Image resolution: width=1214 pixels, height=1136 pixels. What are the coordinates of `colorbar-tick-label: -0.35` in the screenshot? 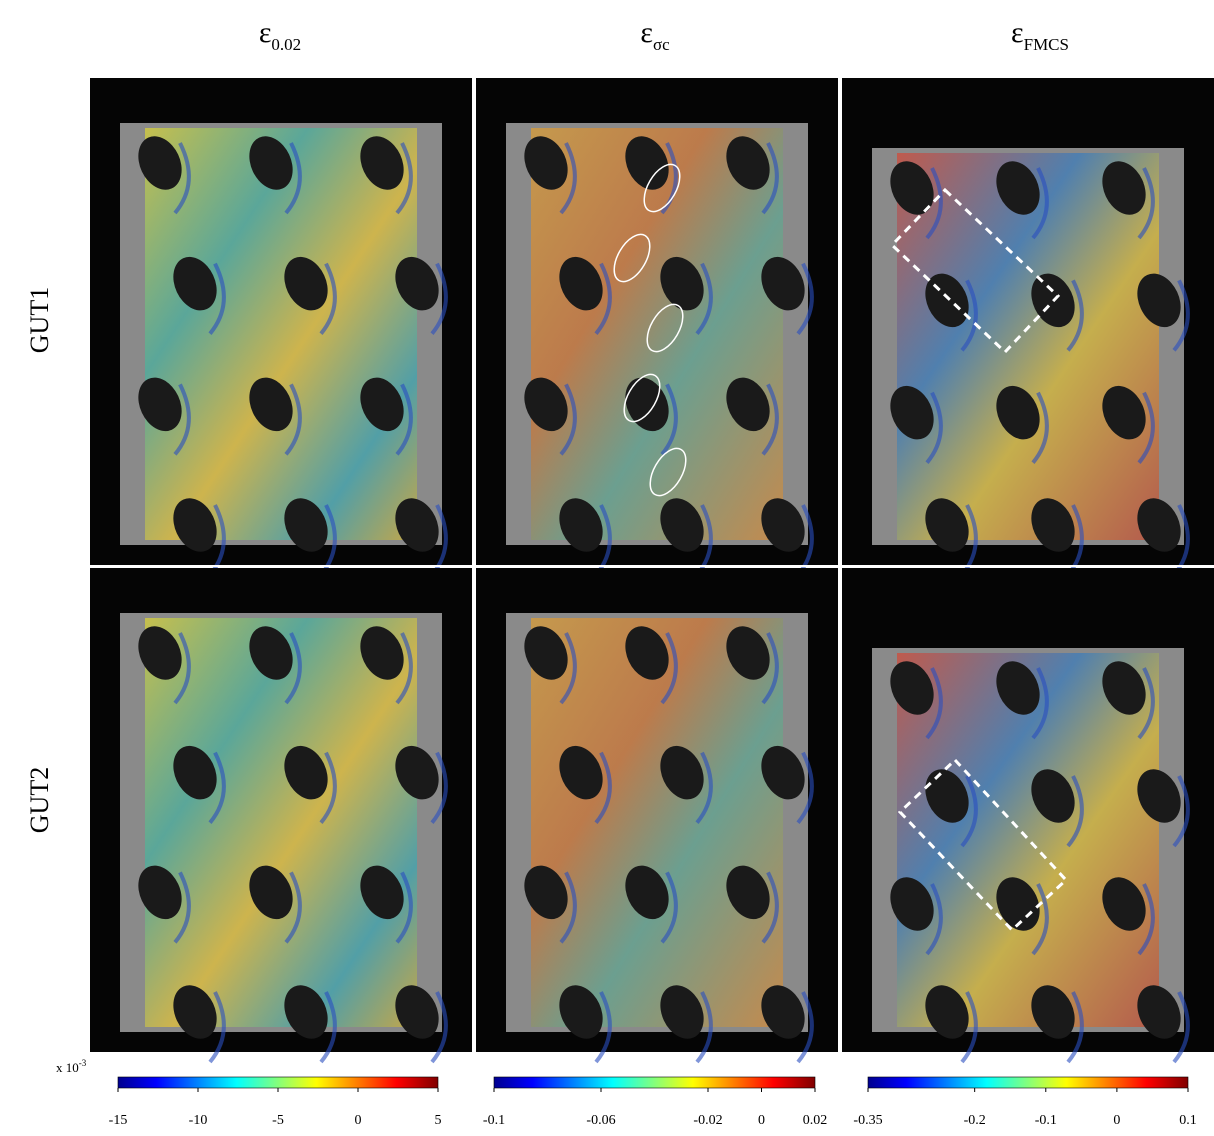 It's located at (867, 1120).